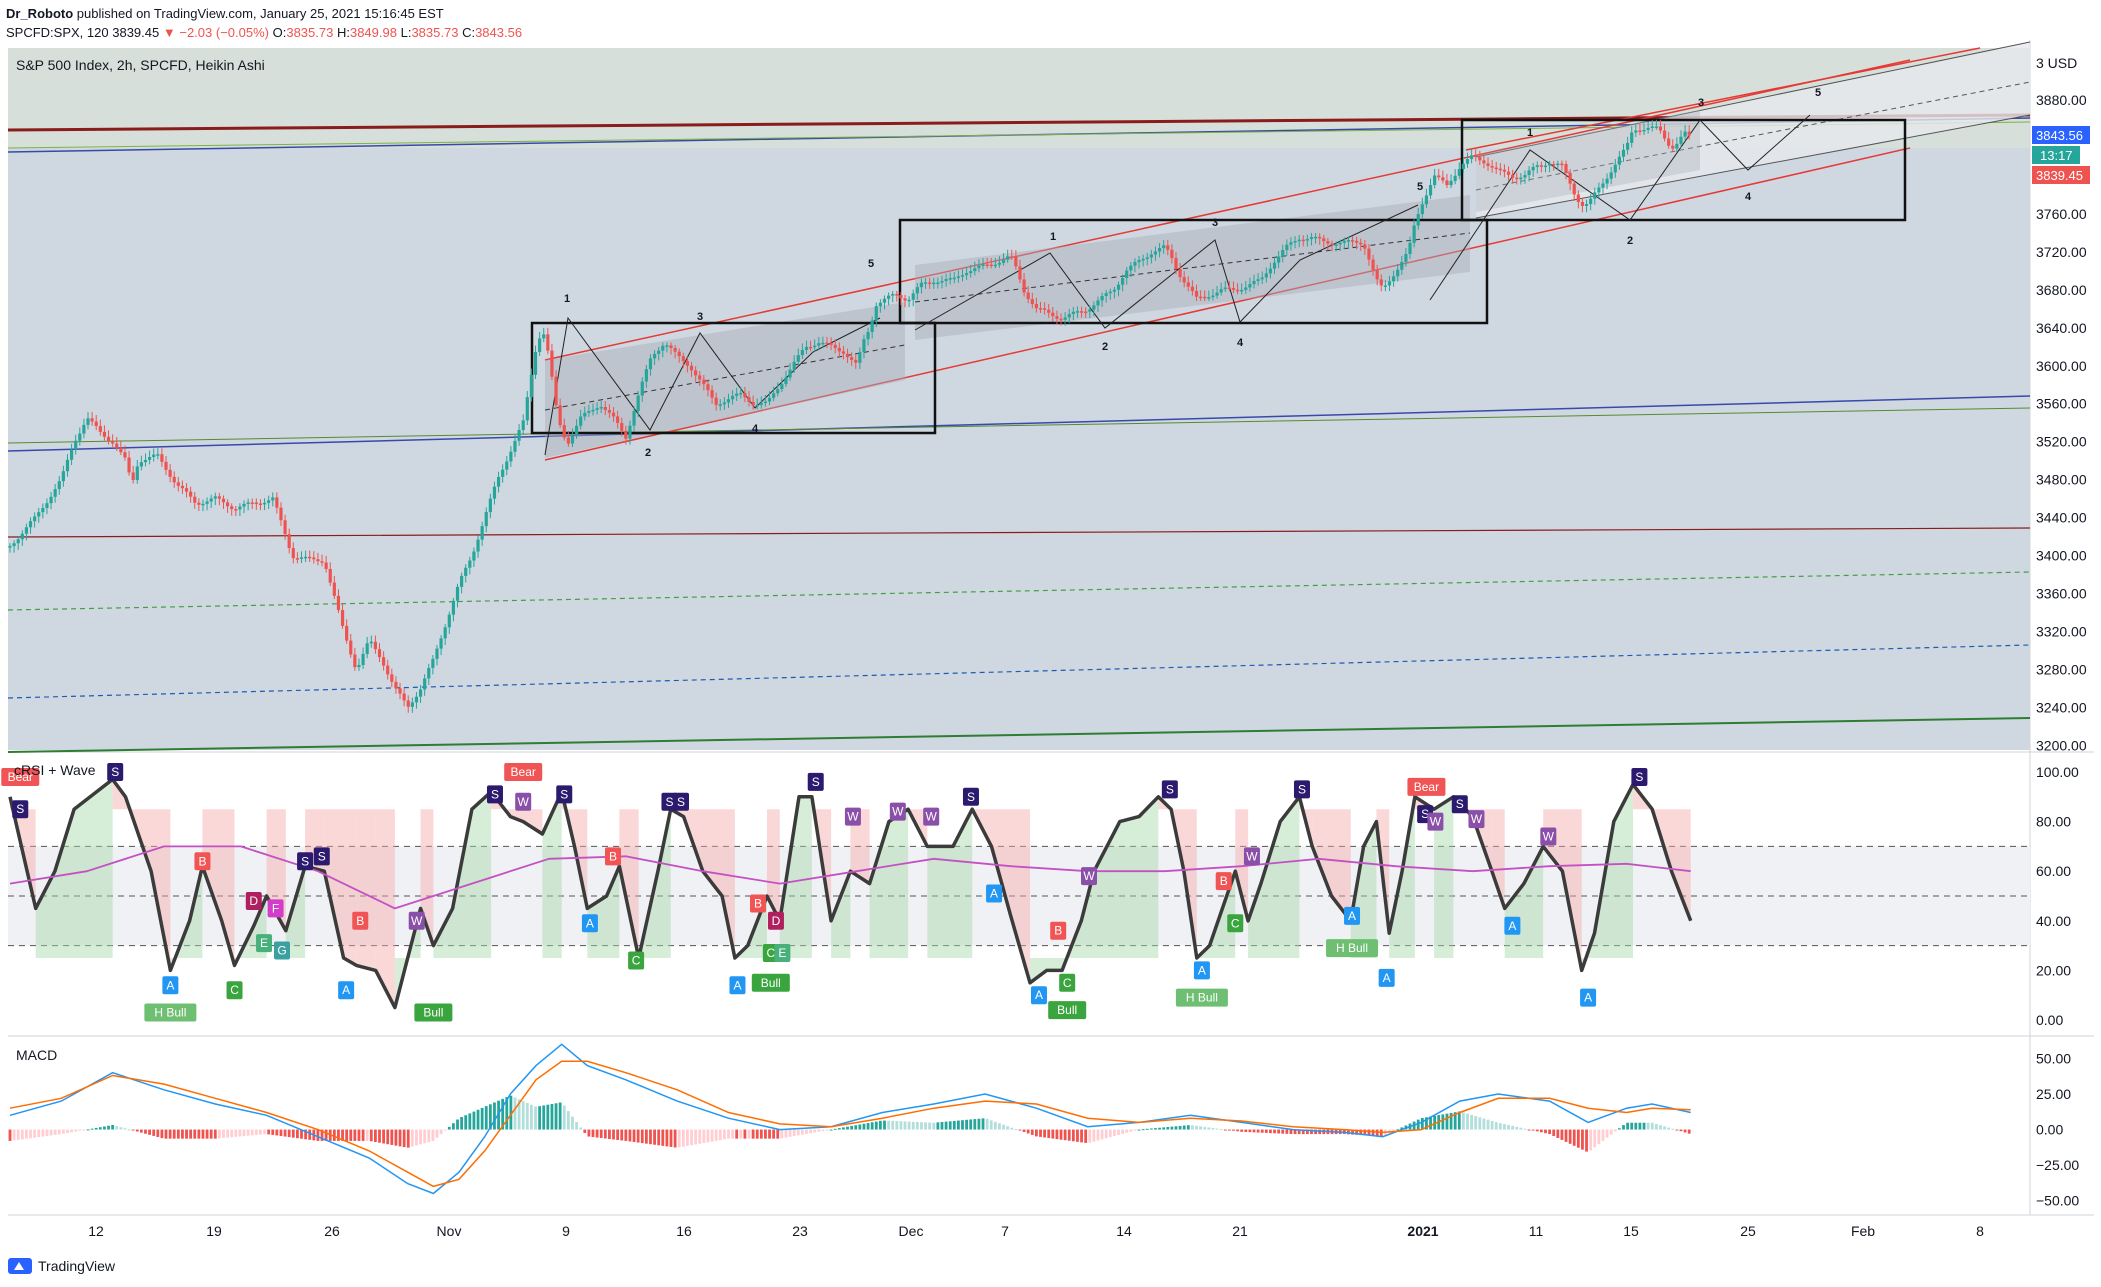 This screenshot has width=2101, height=1287. I want to click on green-bottom-line, so click(1019, 735).